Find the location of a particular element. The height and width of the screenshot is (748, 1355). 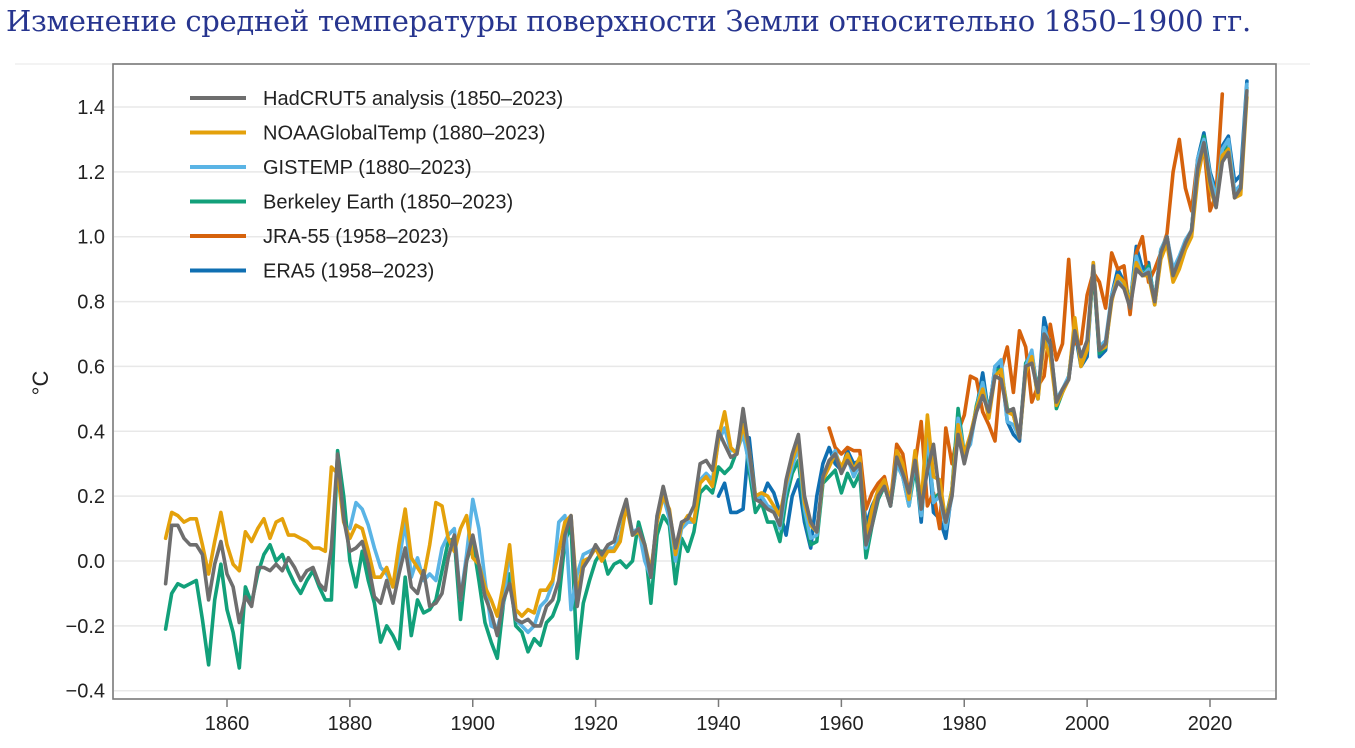

legend-label: JRA-55 (1958–2023) is located at coordinates (356, 237).